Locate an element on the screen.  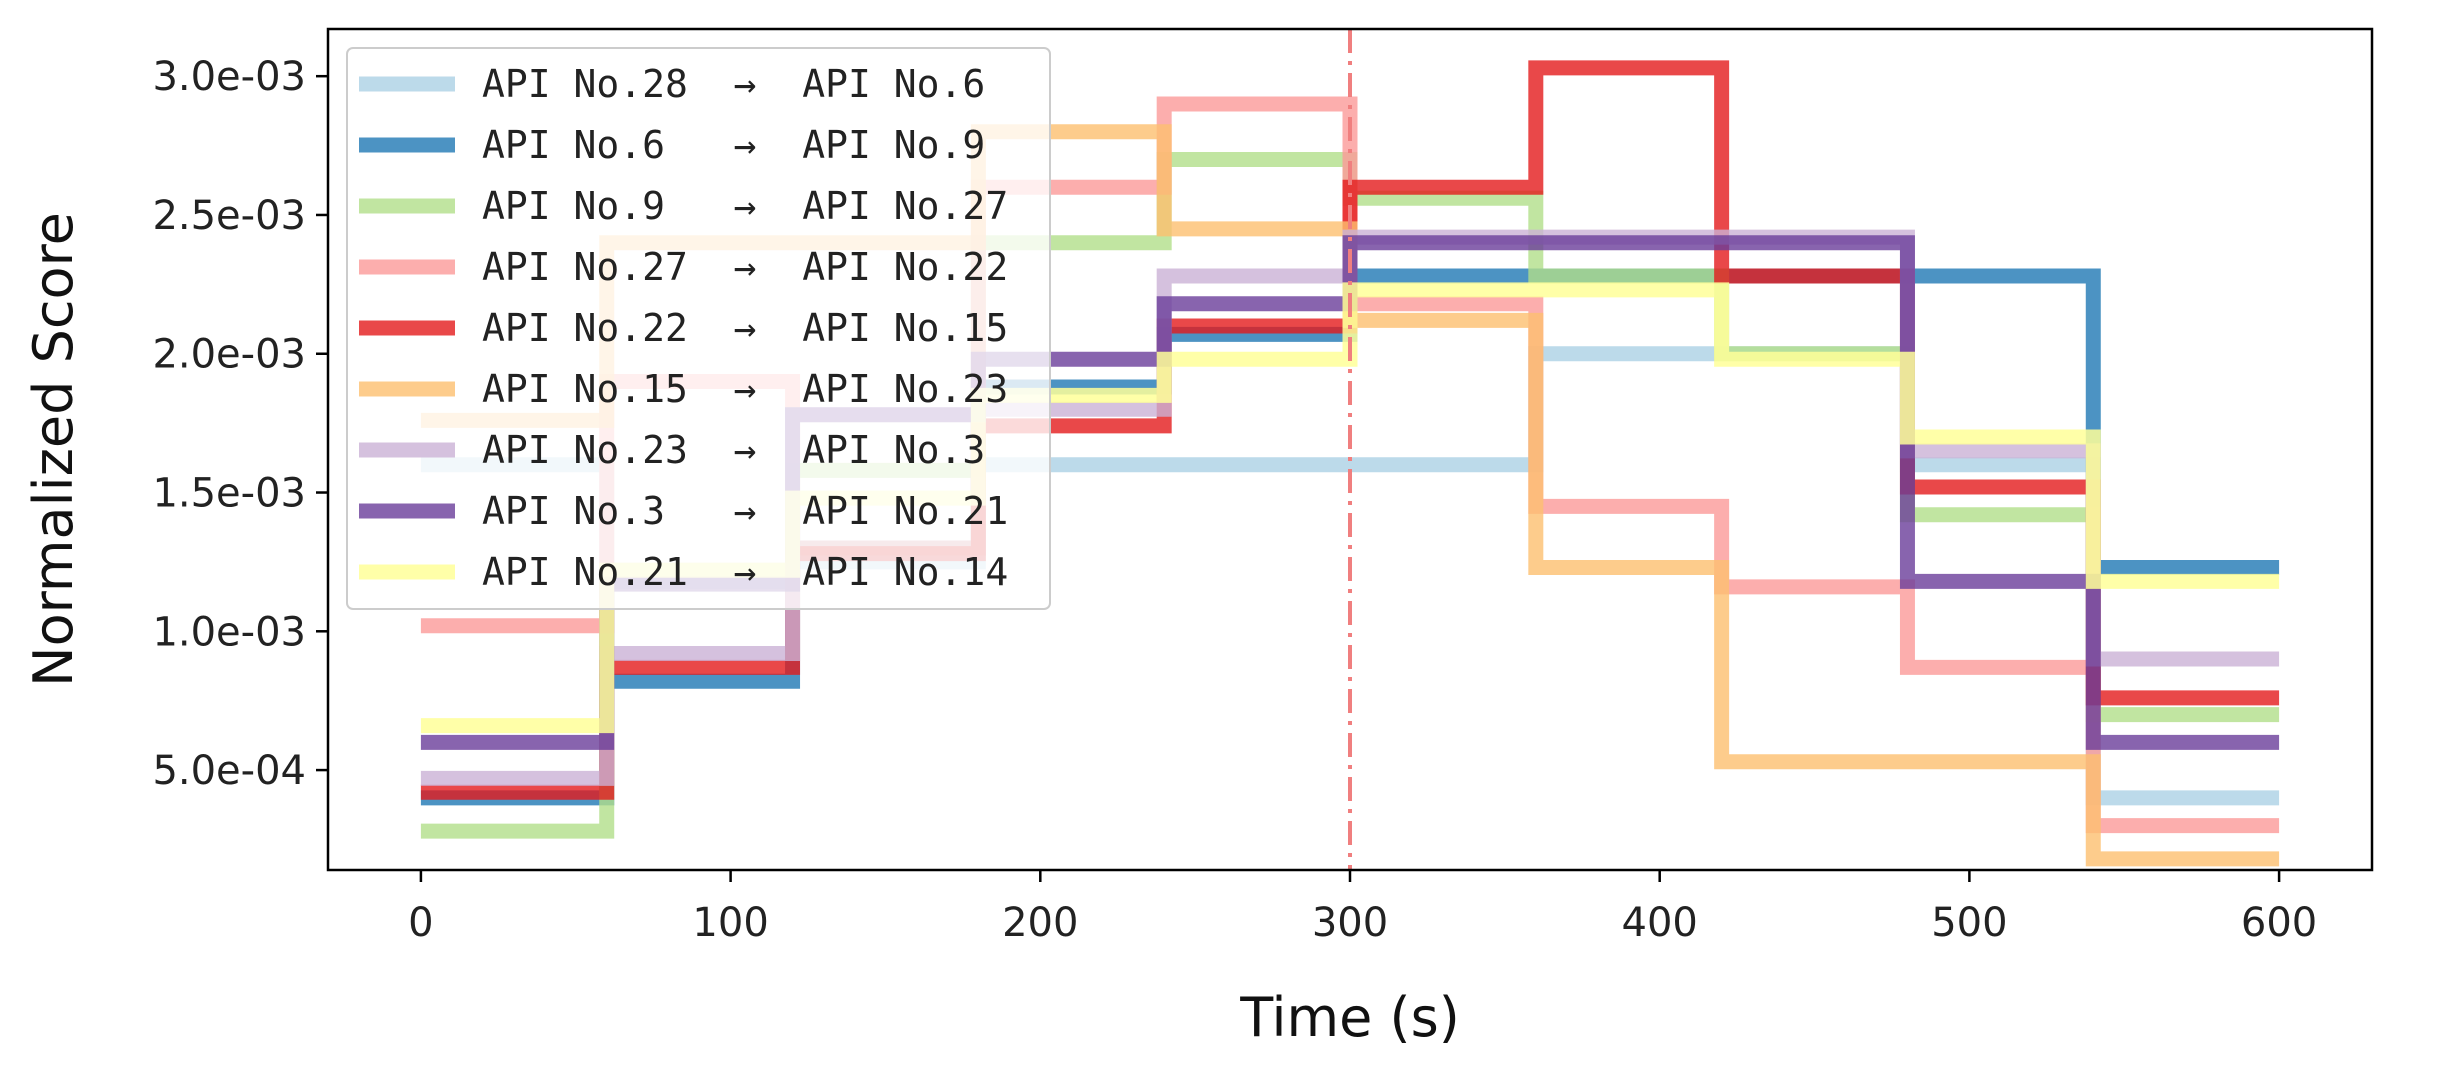
legend-label: API No.15 → API No.23 is located at coordinates (745, 389).